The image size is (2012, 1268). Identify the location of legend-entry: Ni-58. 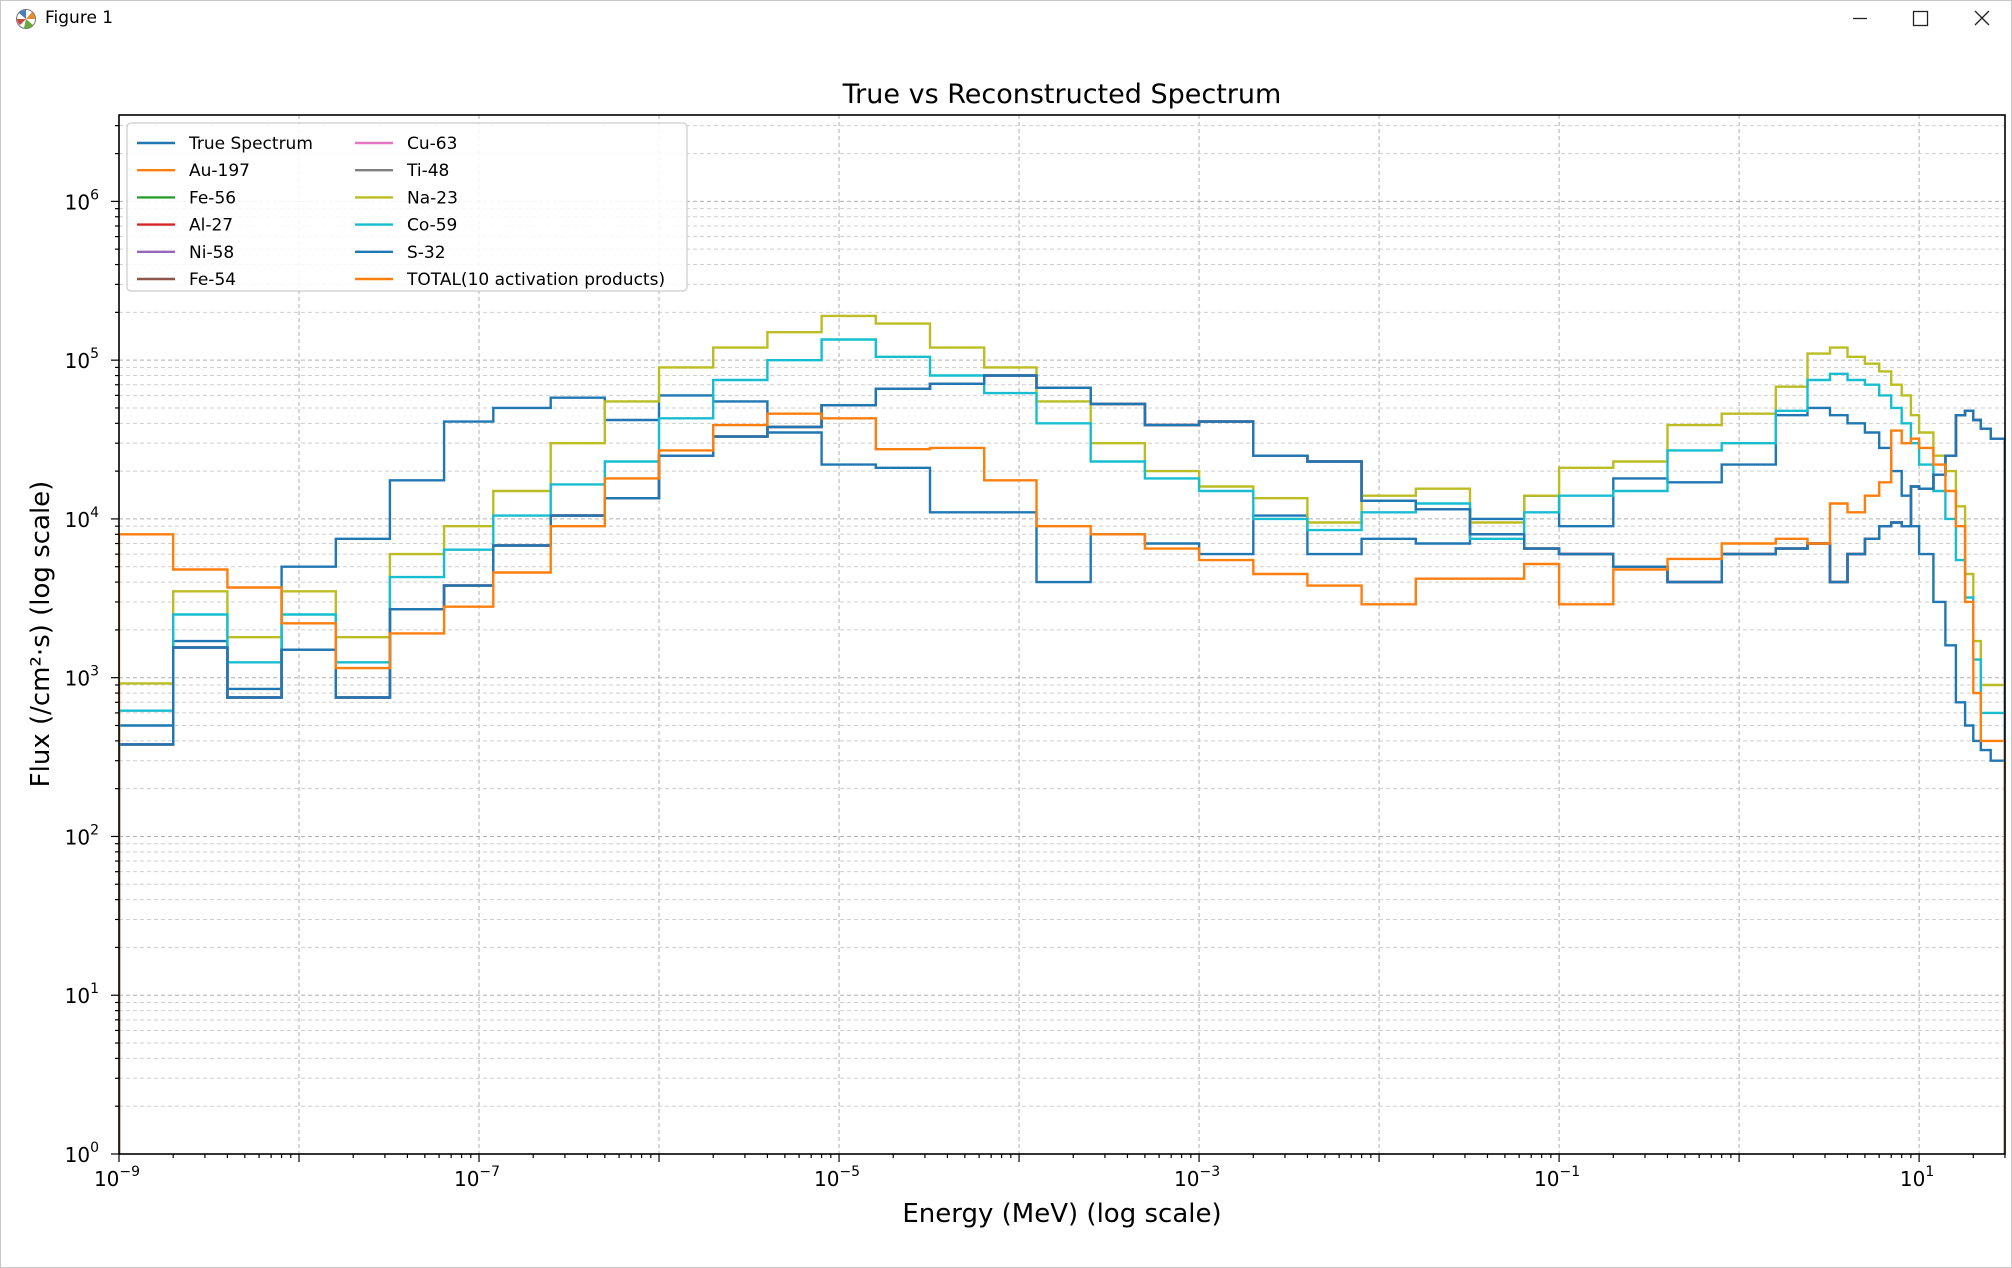
(211, 253).